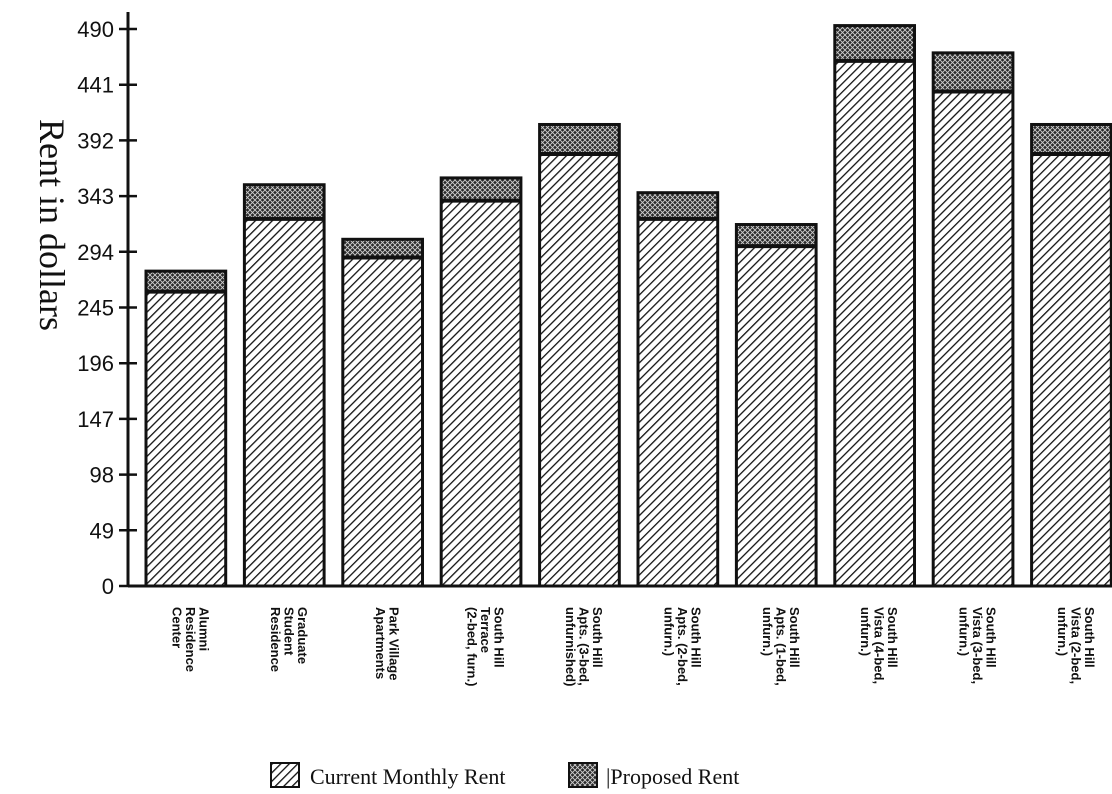 This screenshot has width=1112, height=794. Describe the element at coordinates (102, 530) in the screenshot. I see `y-tick-label: 49` at that location.